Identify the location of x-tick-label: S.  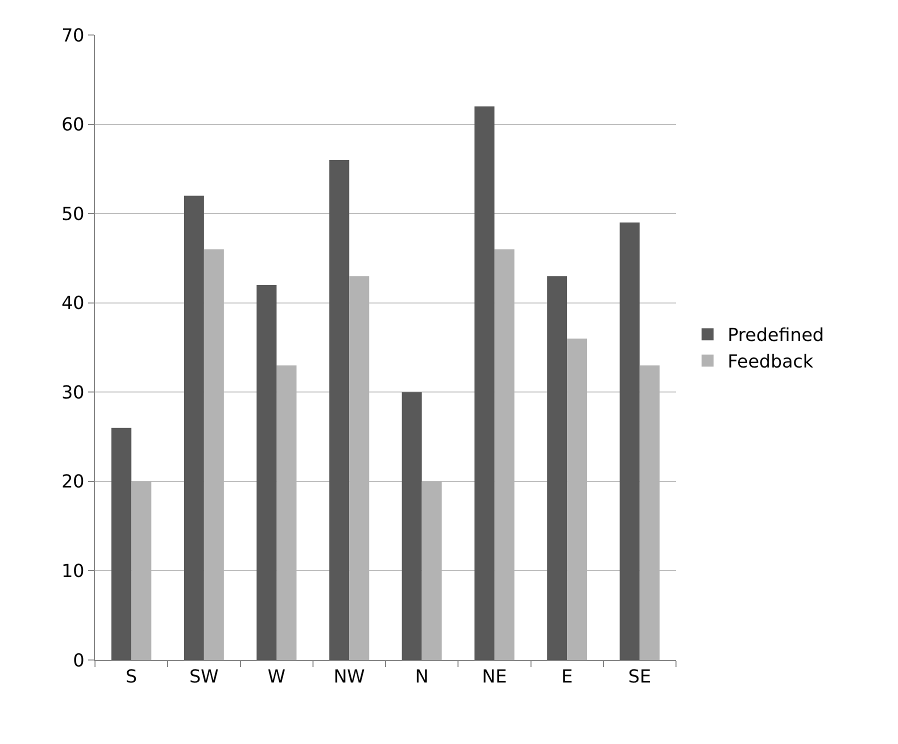
(132, 677).